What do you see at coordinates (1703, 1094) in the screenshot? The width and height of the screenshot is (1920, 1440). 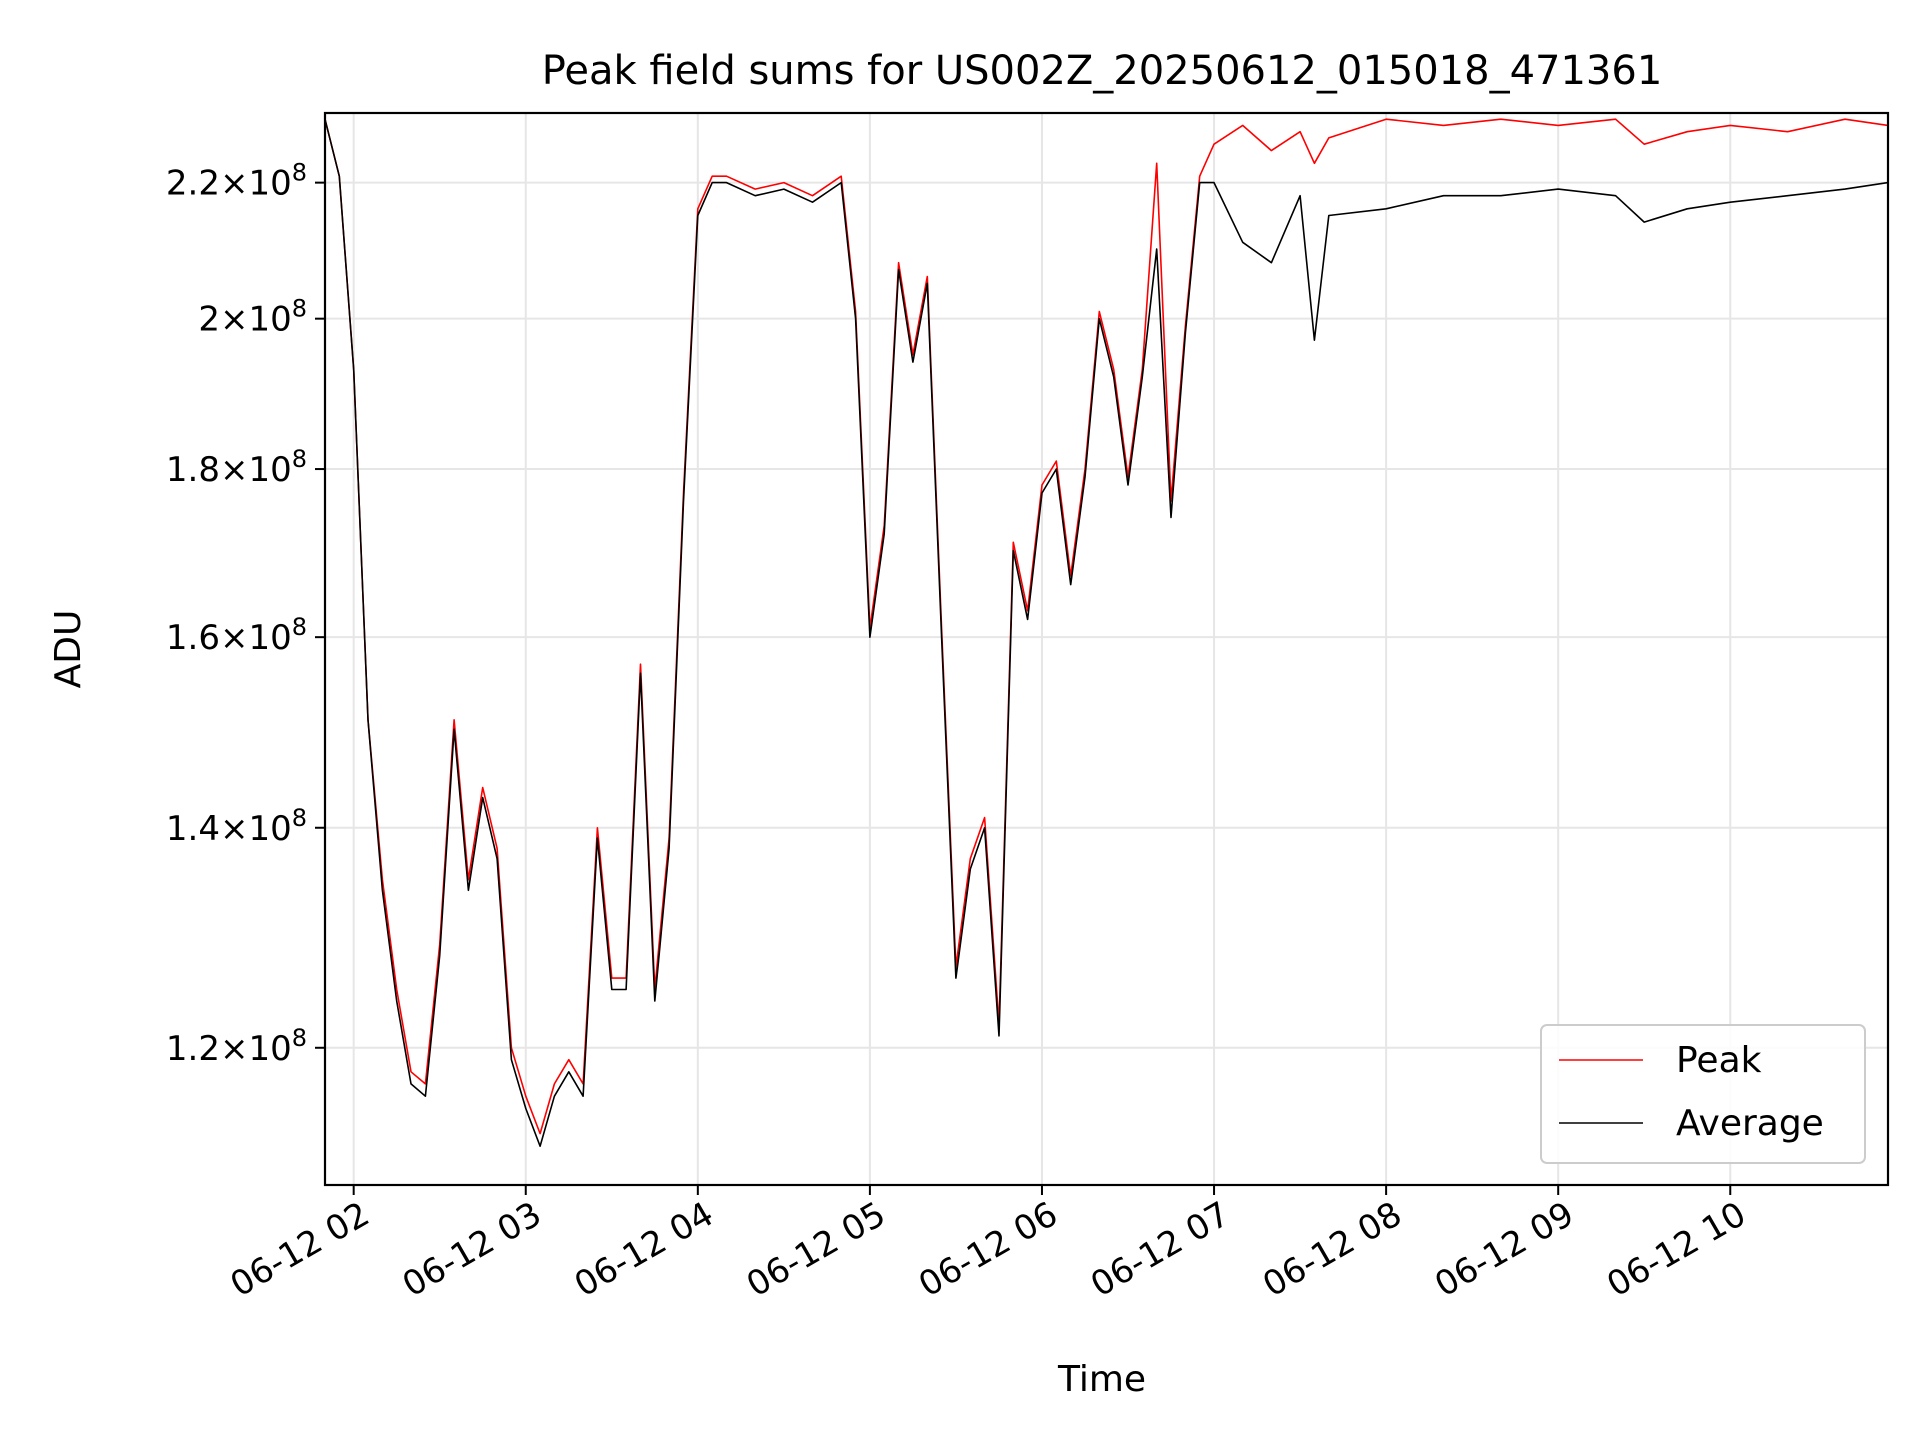 I see `legend: Peak Average` at bounding box center [1703, 1094].